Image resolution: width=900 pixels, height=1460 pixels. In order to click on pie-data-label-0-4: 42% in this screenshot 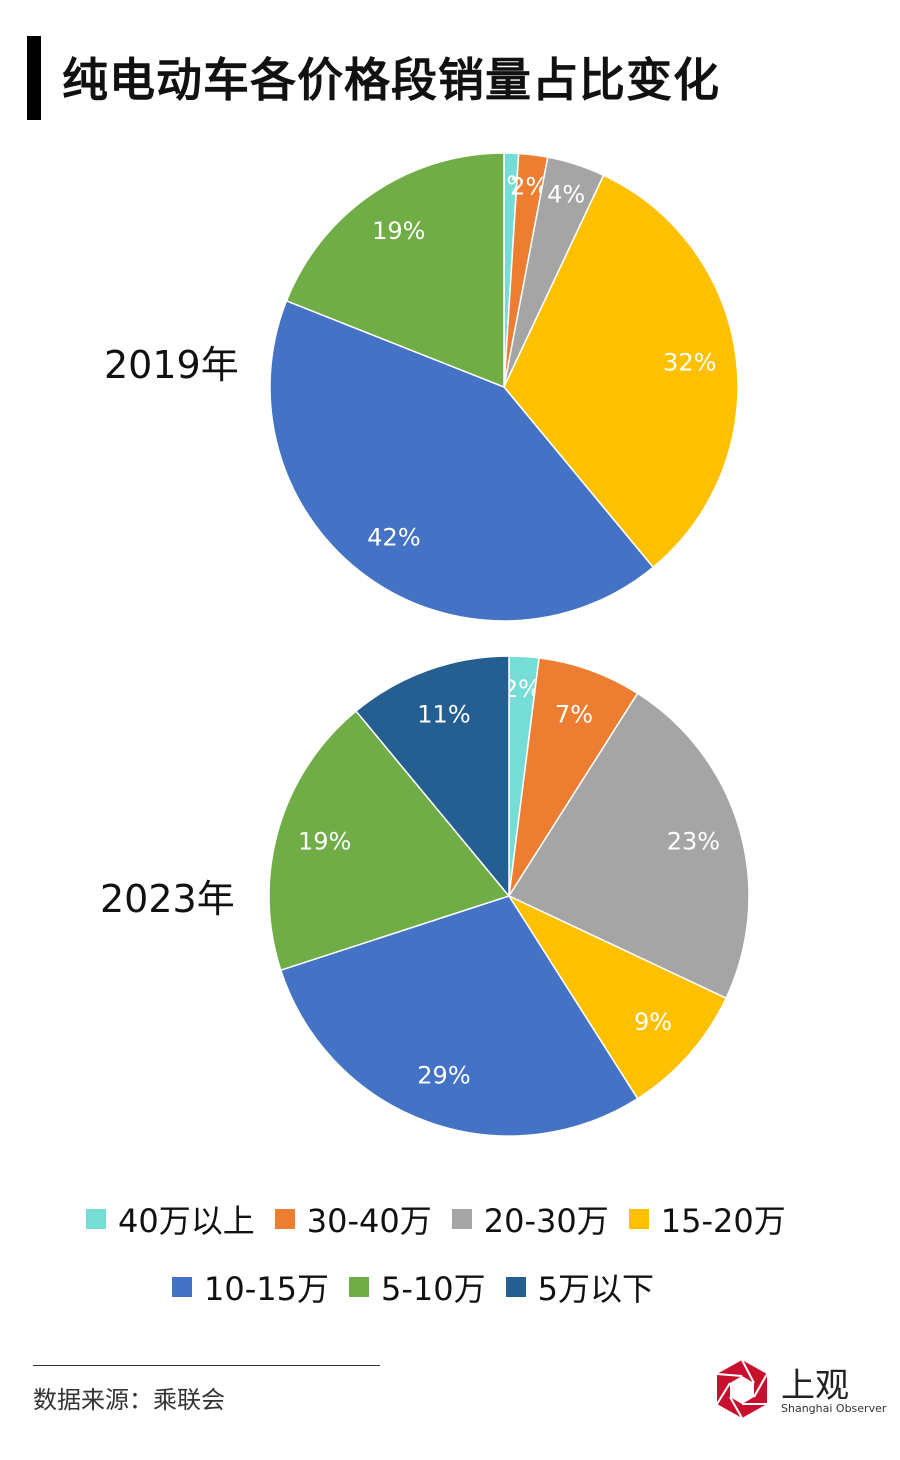, I will do `click(393, 537)`.